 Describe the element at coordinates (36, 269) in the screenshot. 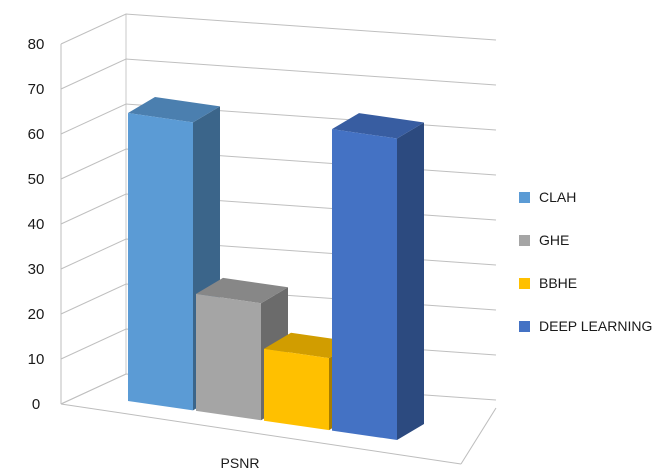

I see `y-tick-label: 30` at that location.